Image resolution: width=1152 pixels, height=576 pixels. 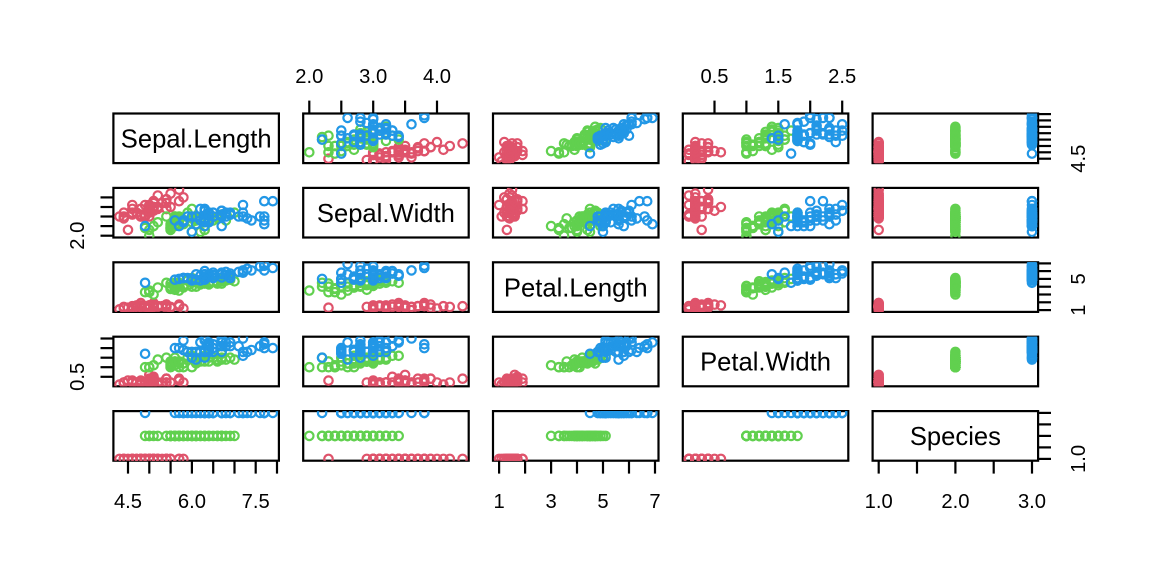 I want to click on svg-text: 7, so click(x=654, y=502).